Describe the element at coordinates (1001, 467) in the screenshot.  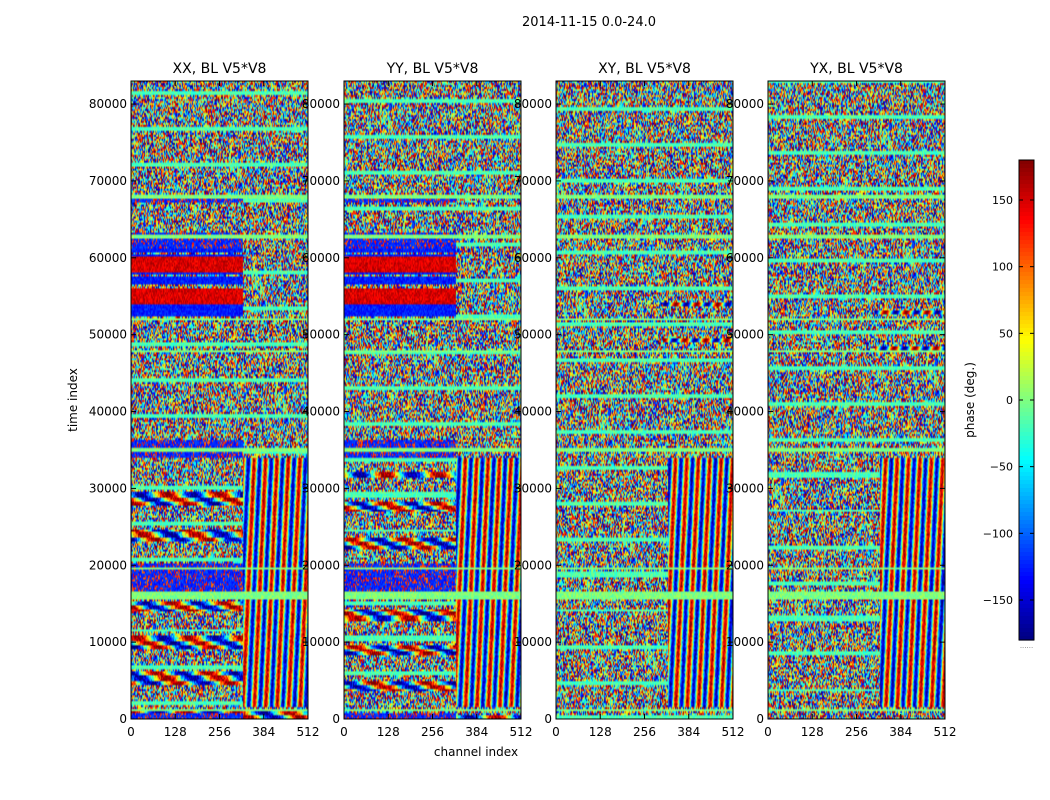
I see `colorbar-tick-label: −50` at that location.